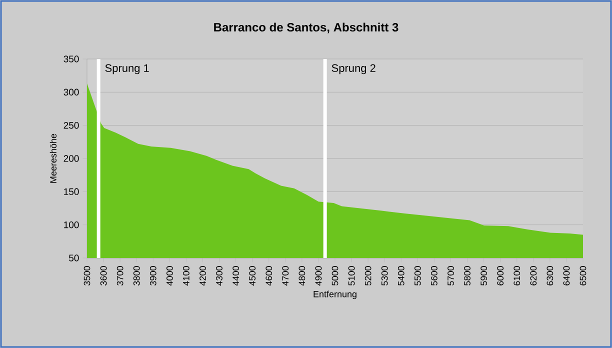 The height and width of the screenshot is (348, 612). I want to click on x-tick-label: 3500, so click(87, 276).